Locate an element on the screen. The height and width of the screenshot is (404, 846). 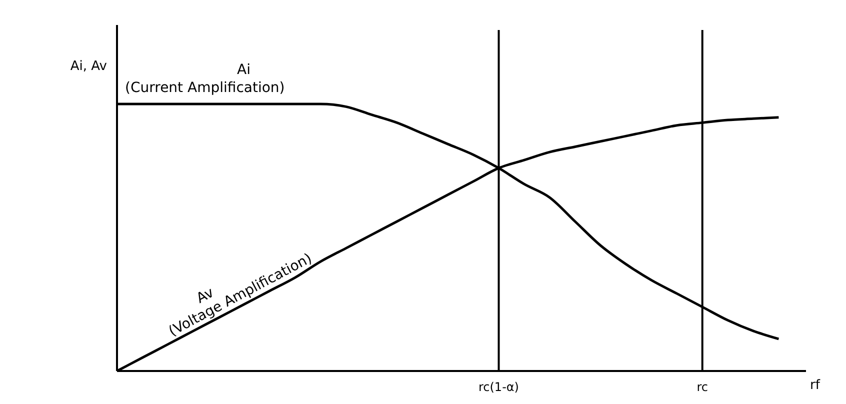
y-axis-title: Ai, Av is located at coordinates (89, 66).